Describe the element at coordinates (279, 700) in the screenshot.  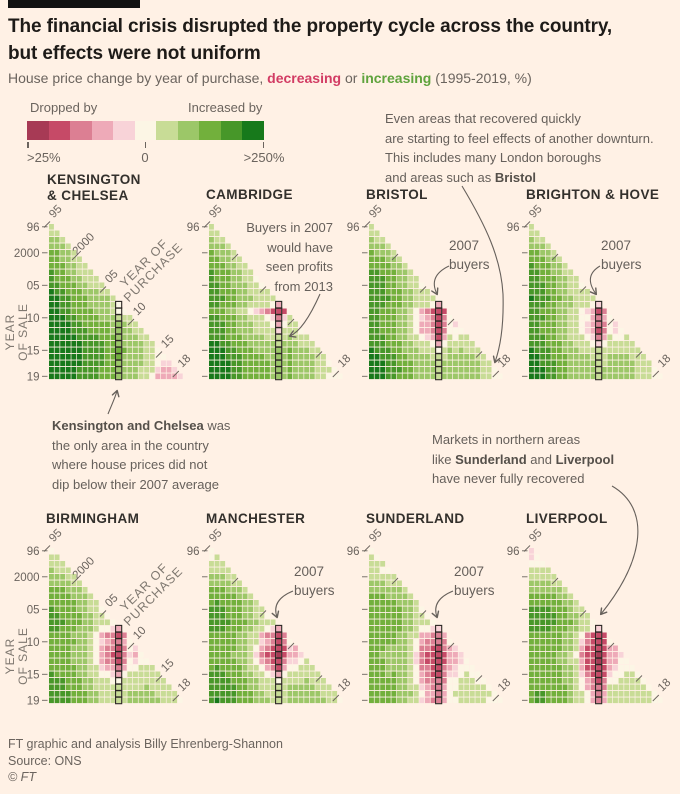
I see `highlighted-2007-cell` at that location.